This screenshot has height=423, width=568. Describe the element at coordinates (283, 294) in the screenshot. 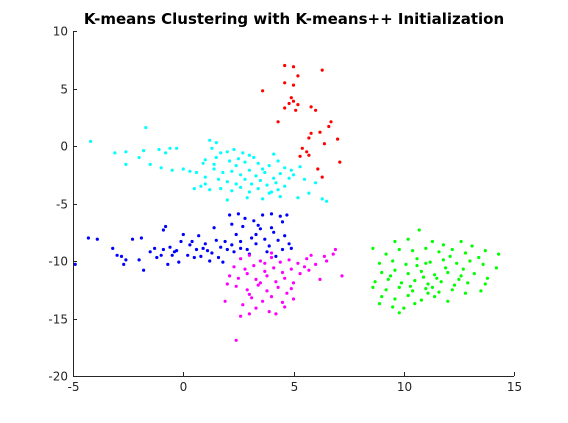

I see `cluster-4-points` at that location.